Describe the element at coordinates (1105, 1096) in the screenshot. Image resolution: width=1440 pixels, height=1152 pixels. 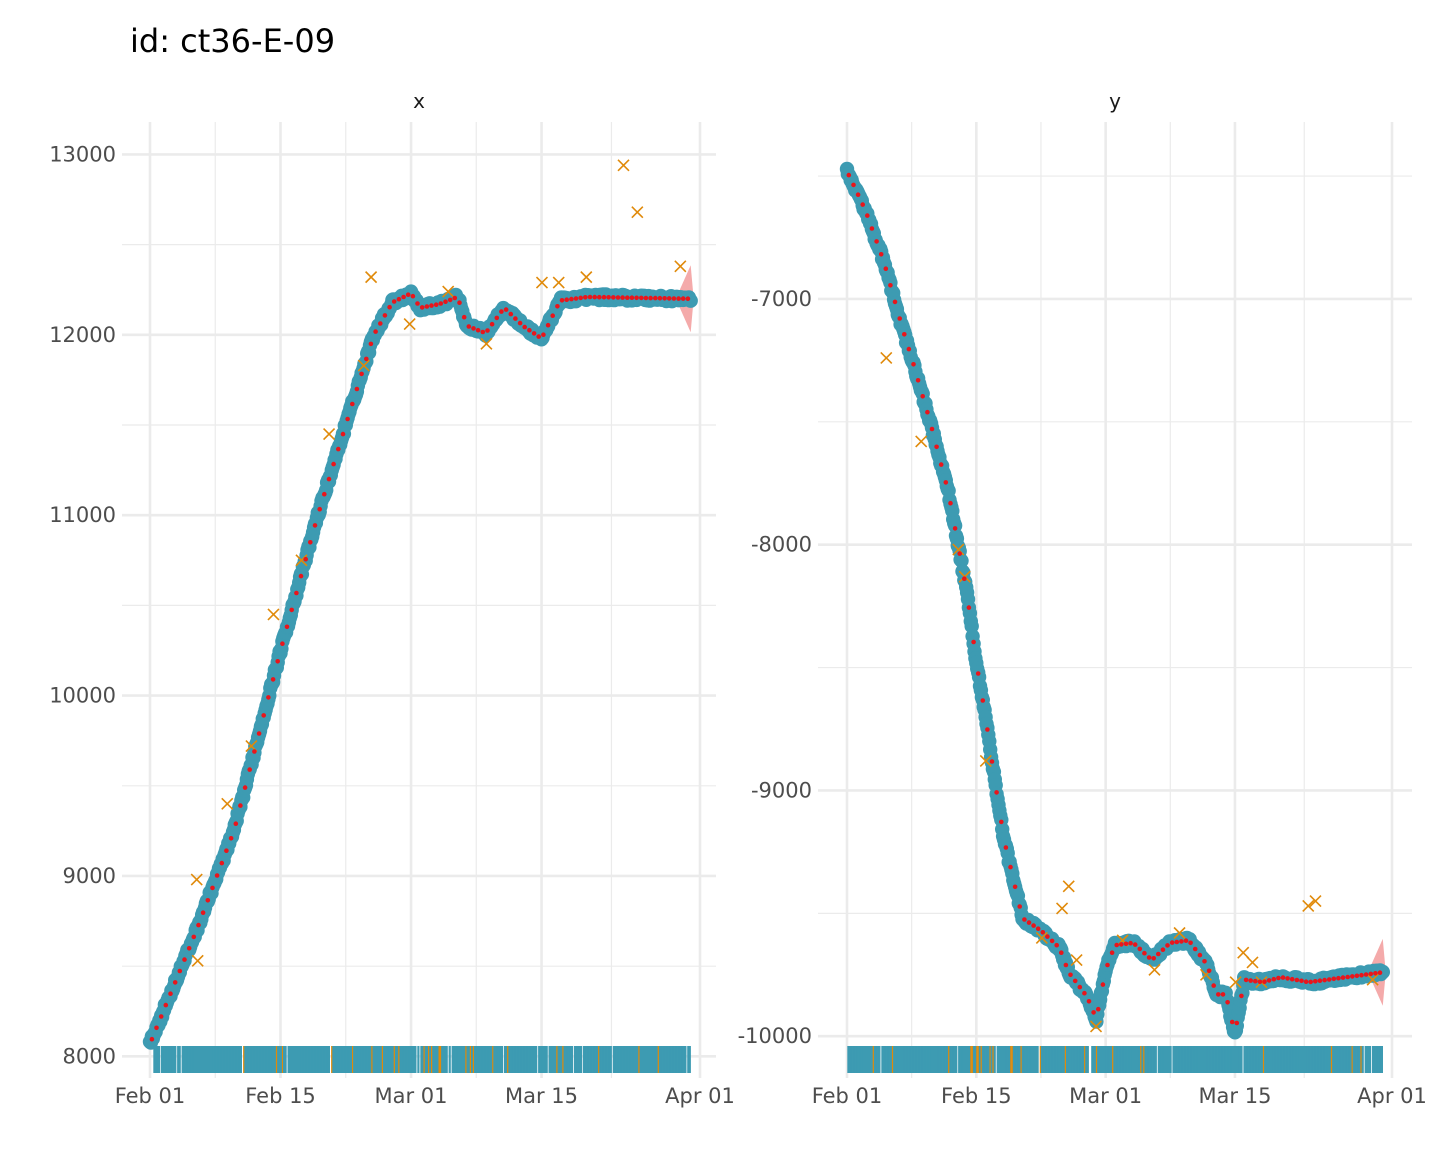
I see `x-tick-label: Mar 01` at that location.